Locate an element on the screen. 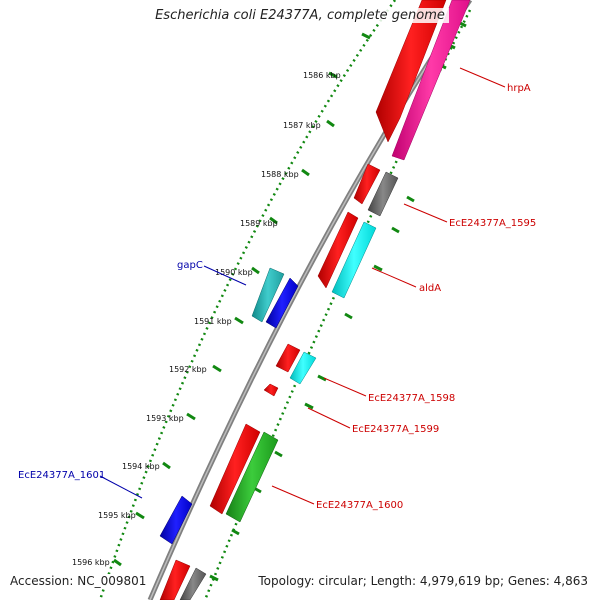 This screenshot has width=600, height=600. kbp-label: 1592 kbp is located at coordinates (188, 369).